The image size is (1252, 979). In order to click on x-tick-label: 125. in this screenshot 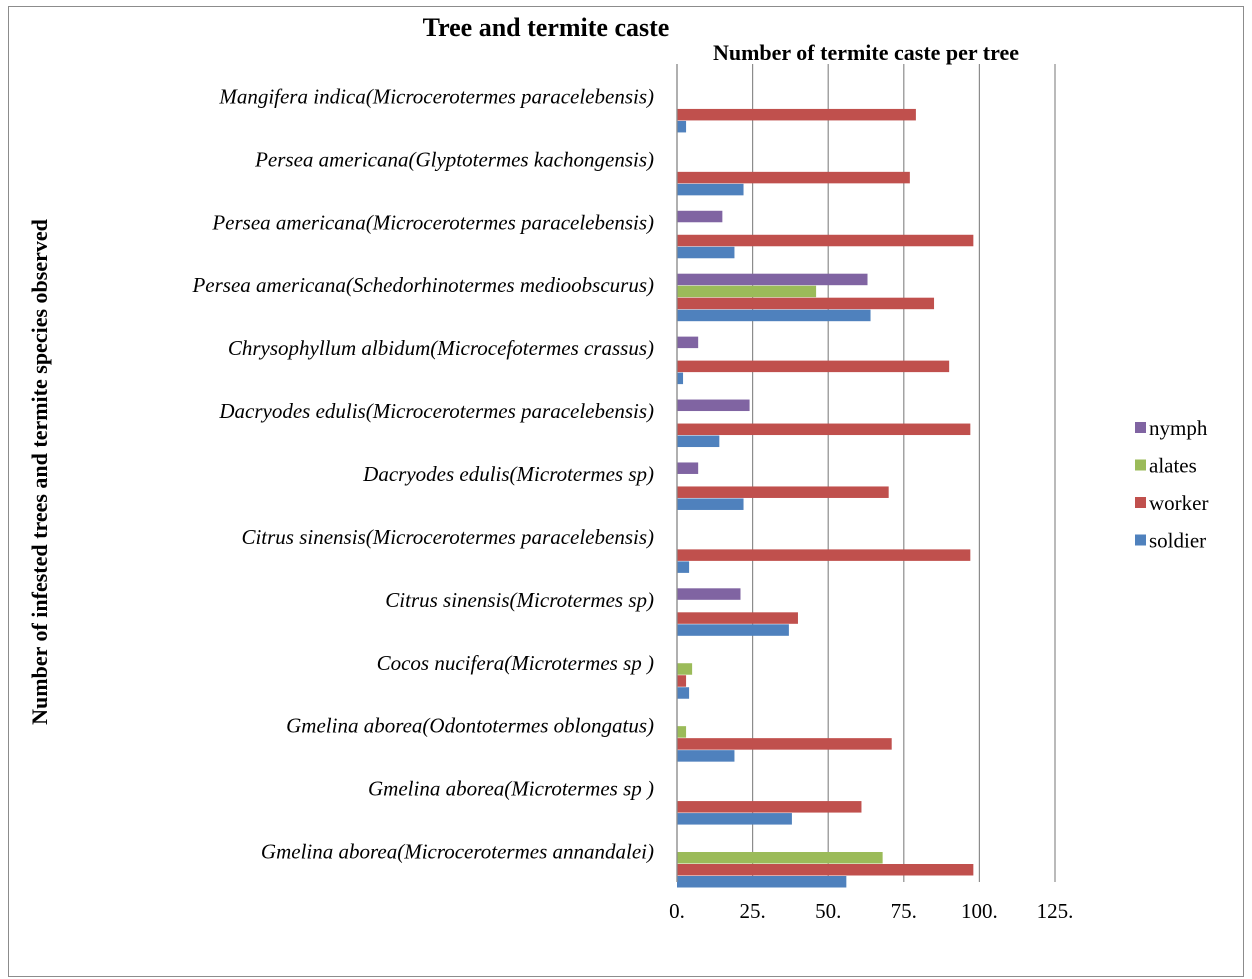, I will do `click(1055, 911)`.